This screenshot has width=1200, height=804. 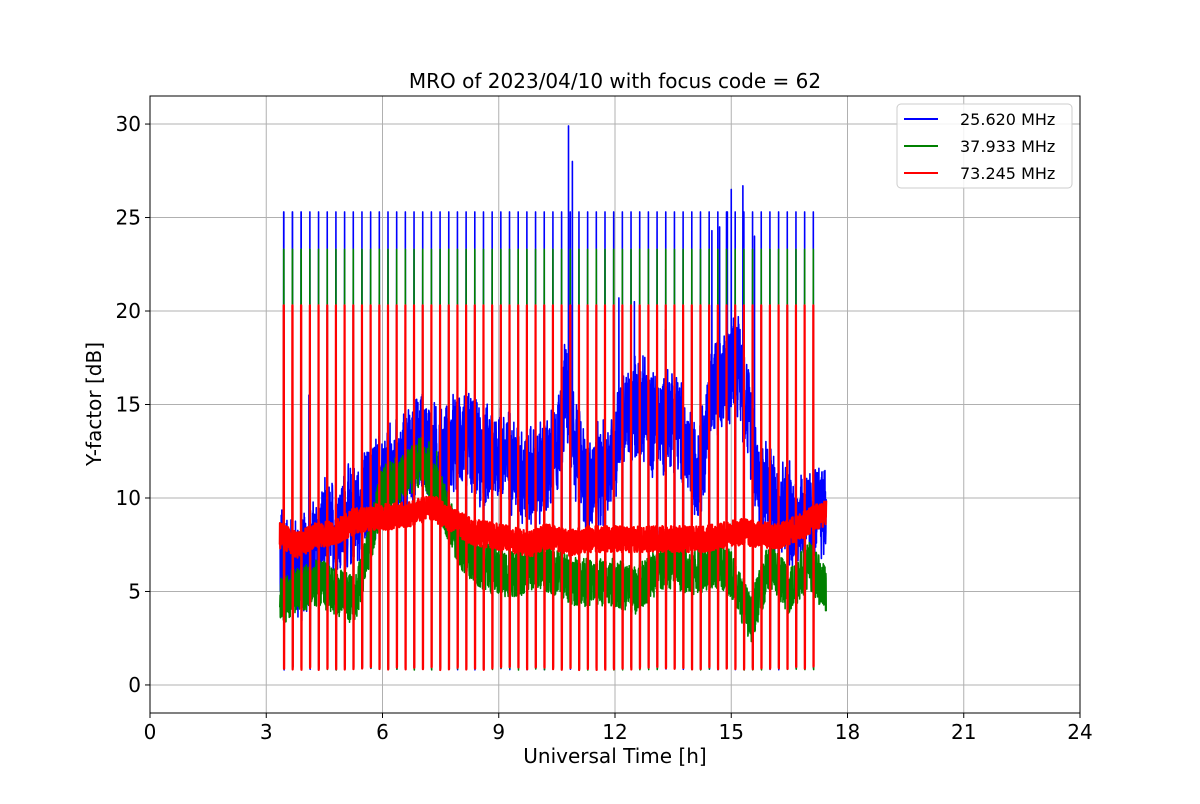 I want to click on x-tick-label: 6, so click(x=382, y=732).